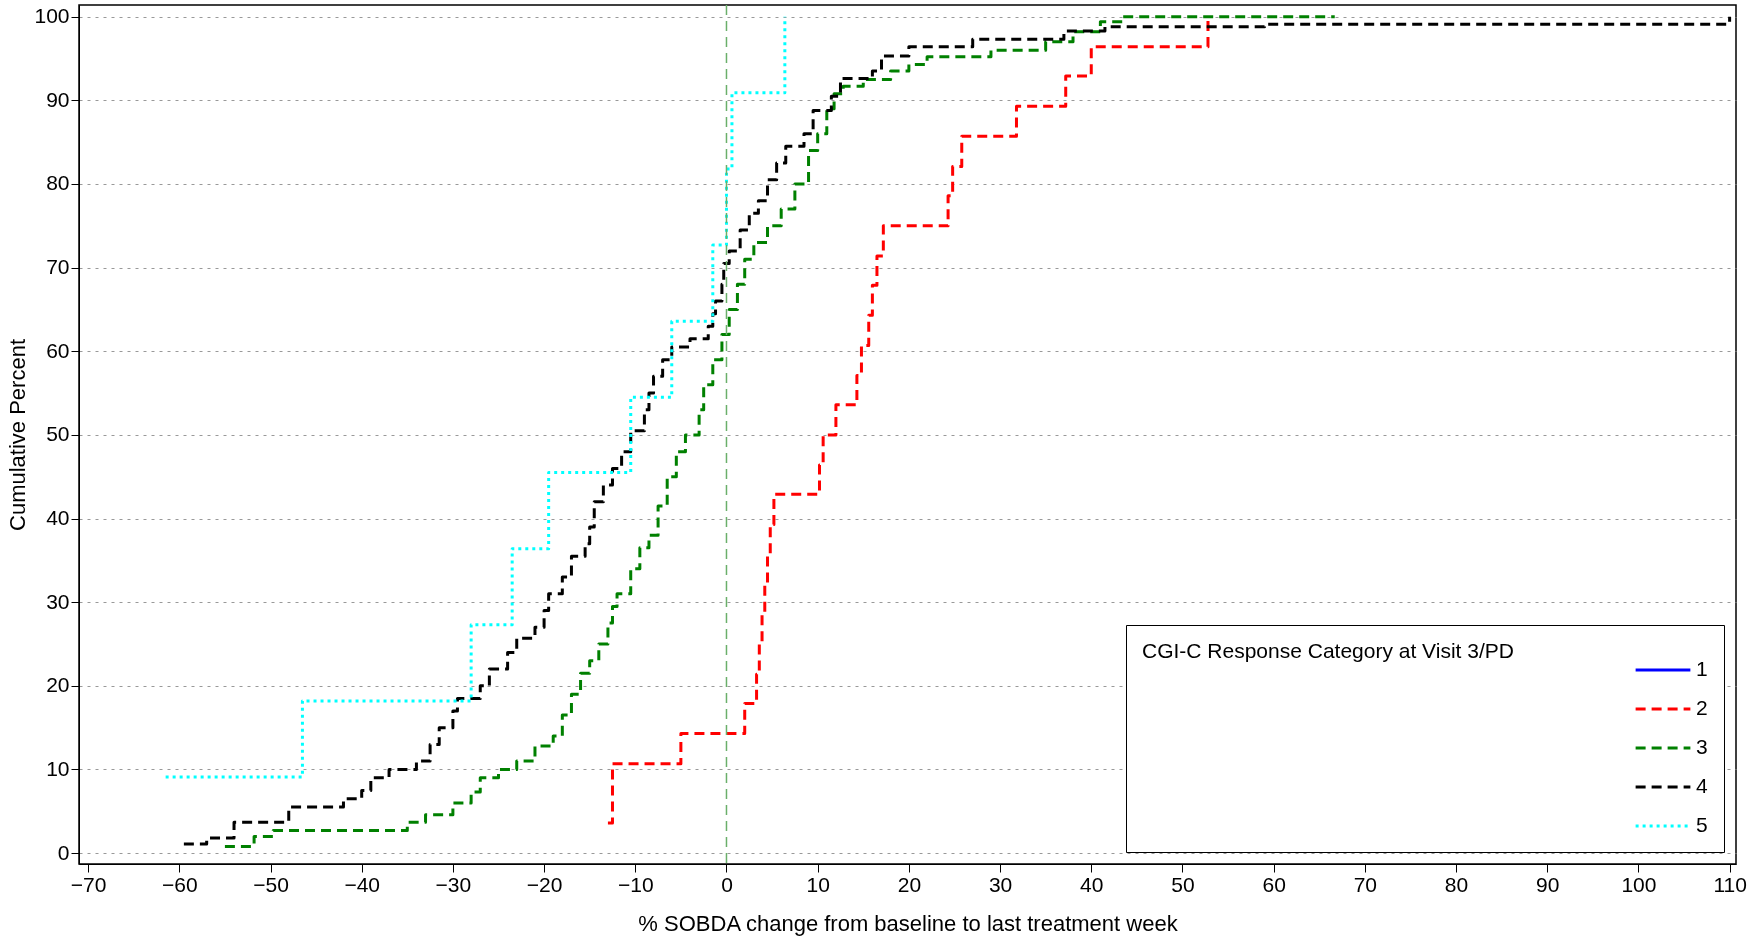 The height and width of the screenshot is (940, 1754). Describe the element at coordinates (1328, 650) in the screenshot. I see `legend-title: CGI-C Response Category at Visit 3/PD` at that location.